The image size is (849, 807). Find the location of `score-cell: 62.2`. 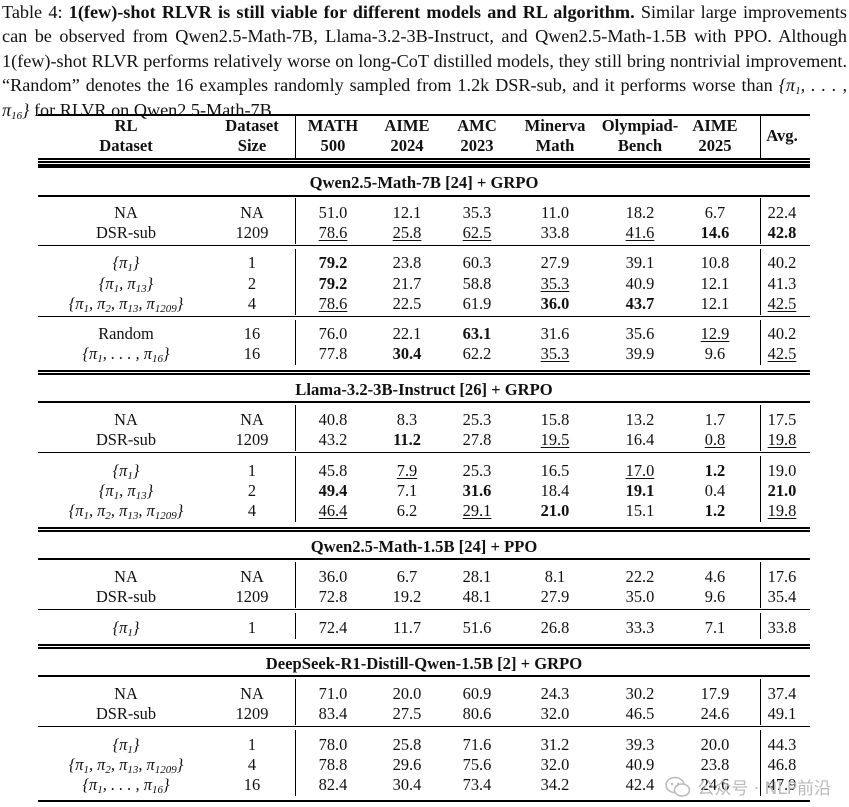

score-cell: 62.2 is located at coordinates (477, 353).